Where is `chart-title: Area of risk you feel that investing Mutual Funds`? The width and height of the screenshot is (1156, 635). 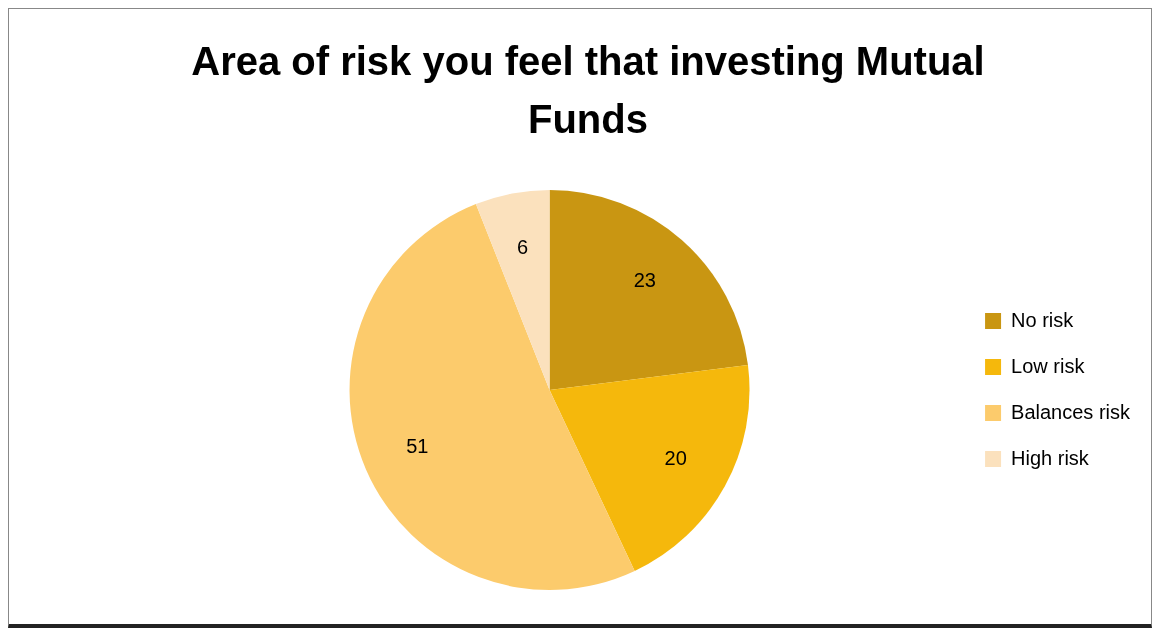 chart-title: Area of risk you feel that investing Mutual Funds is located at coordinates (588, 90).